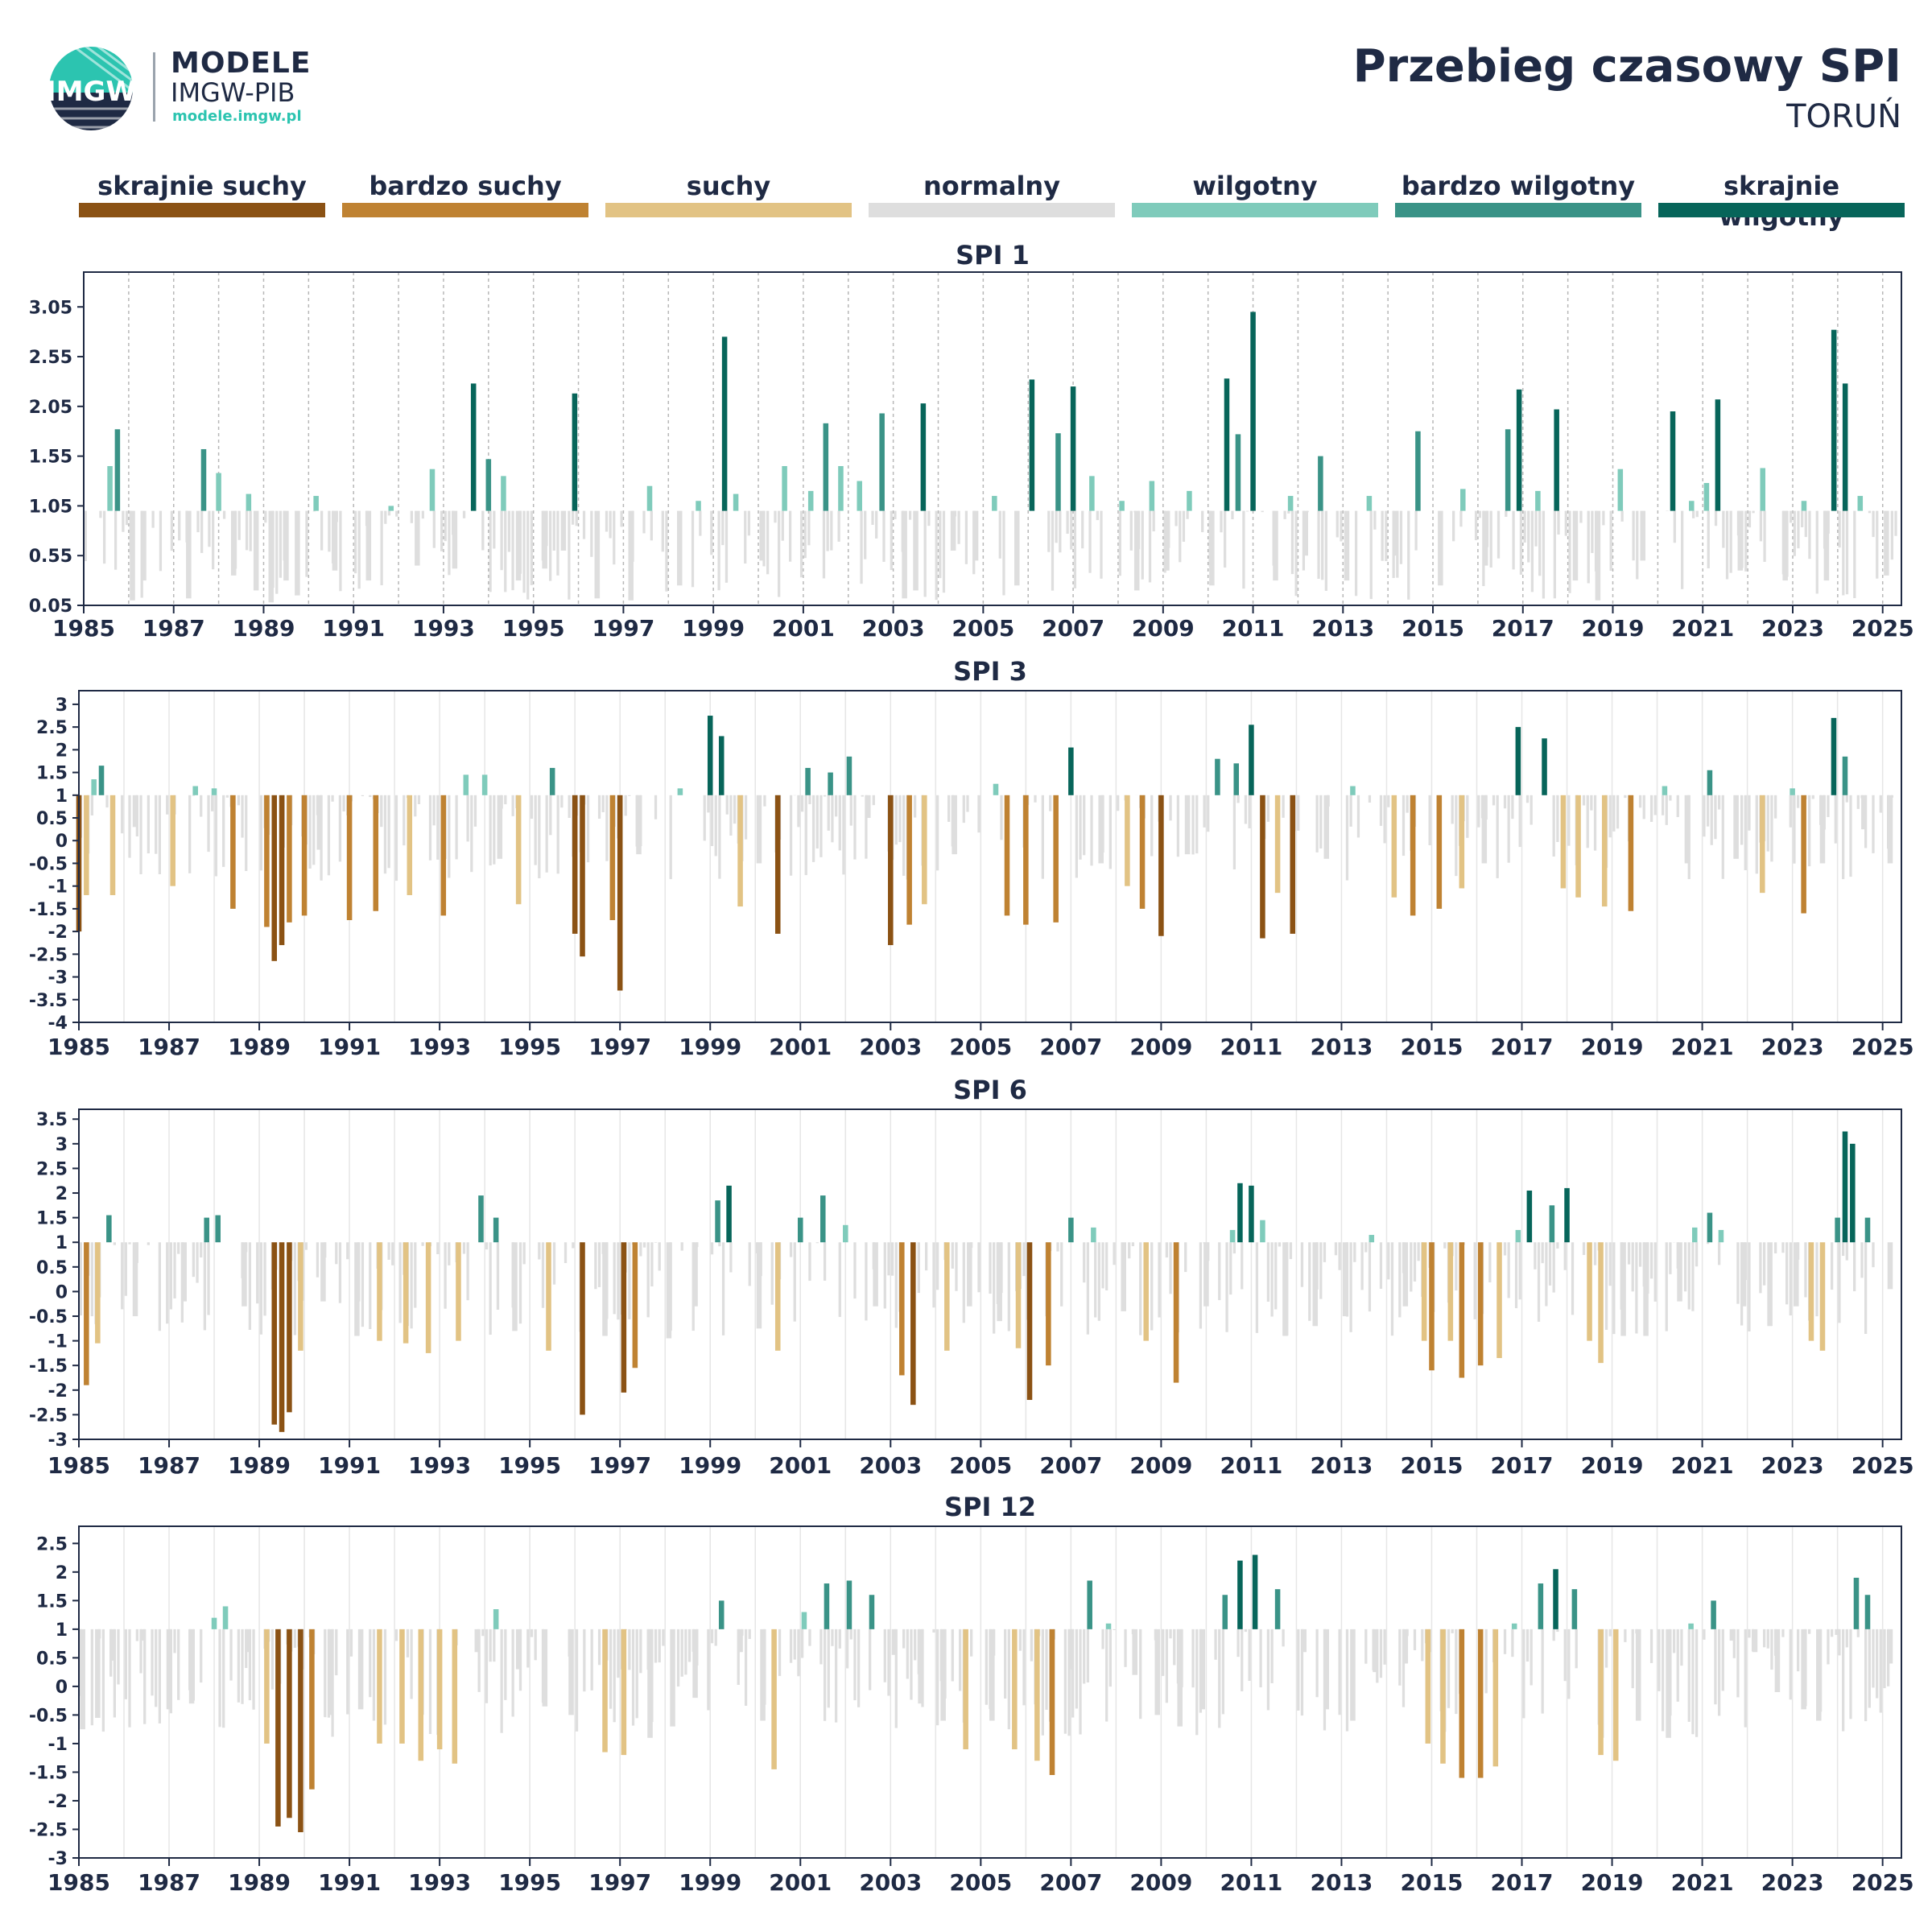  Describe the element at coordinates (623, 628) in the screenshot. I see `x-tick-label: 1997` at that location.